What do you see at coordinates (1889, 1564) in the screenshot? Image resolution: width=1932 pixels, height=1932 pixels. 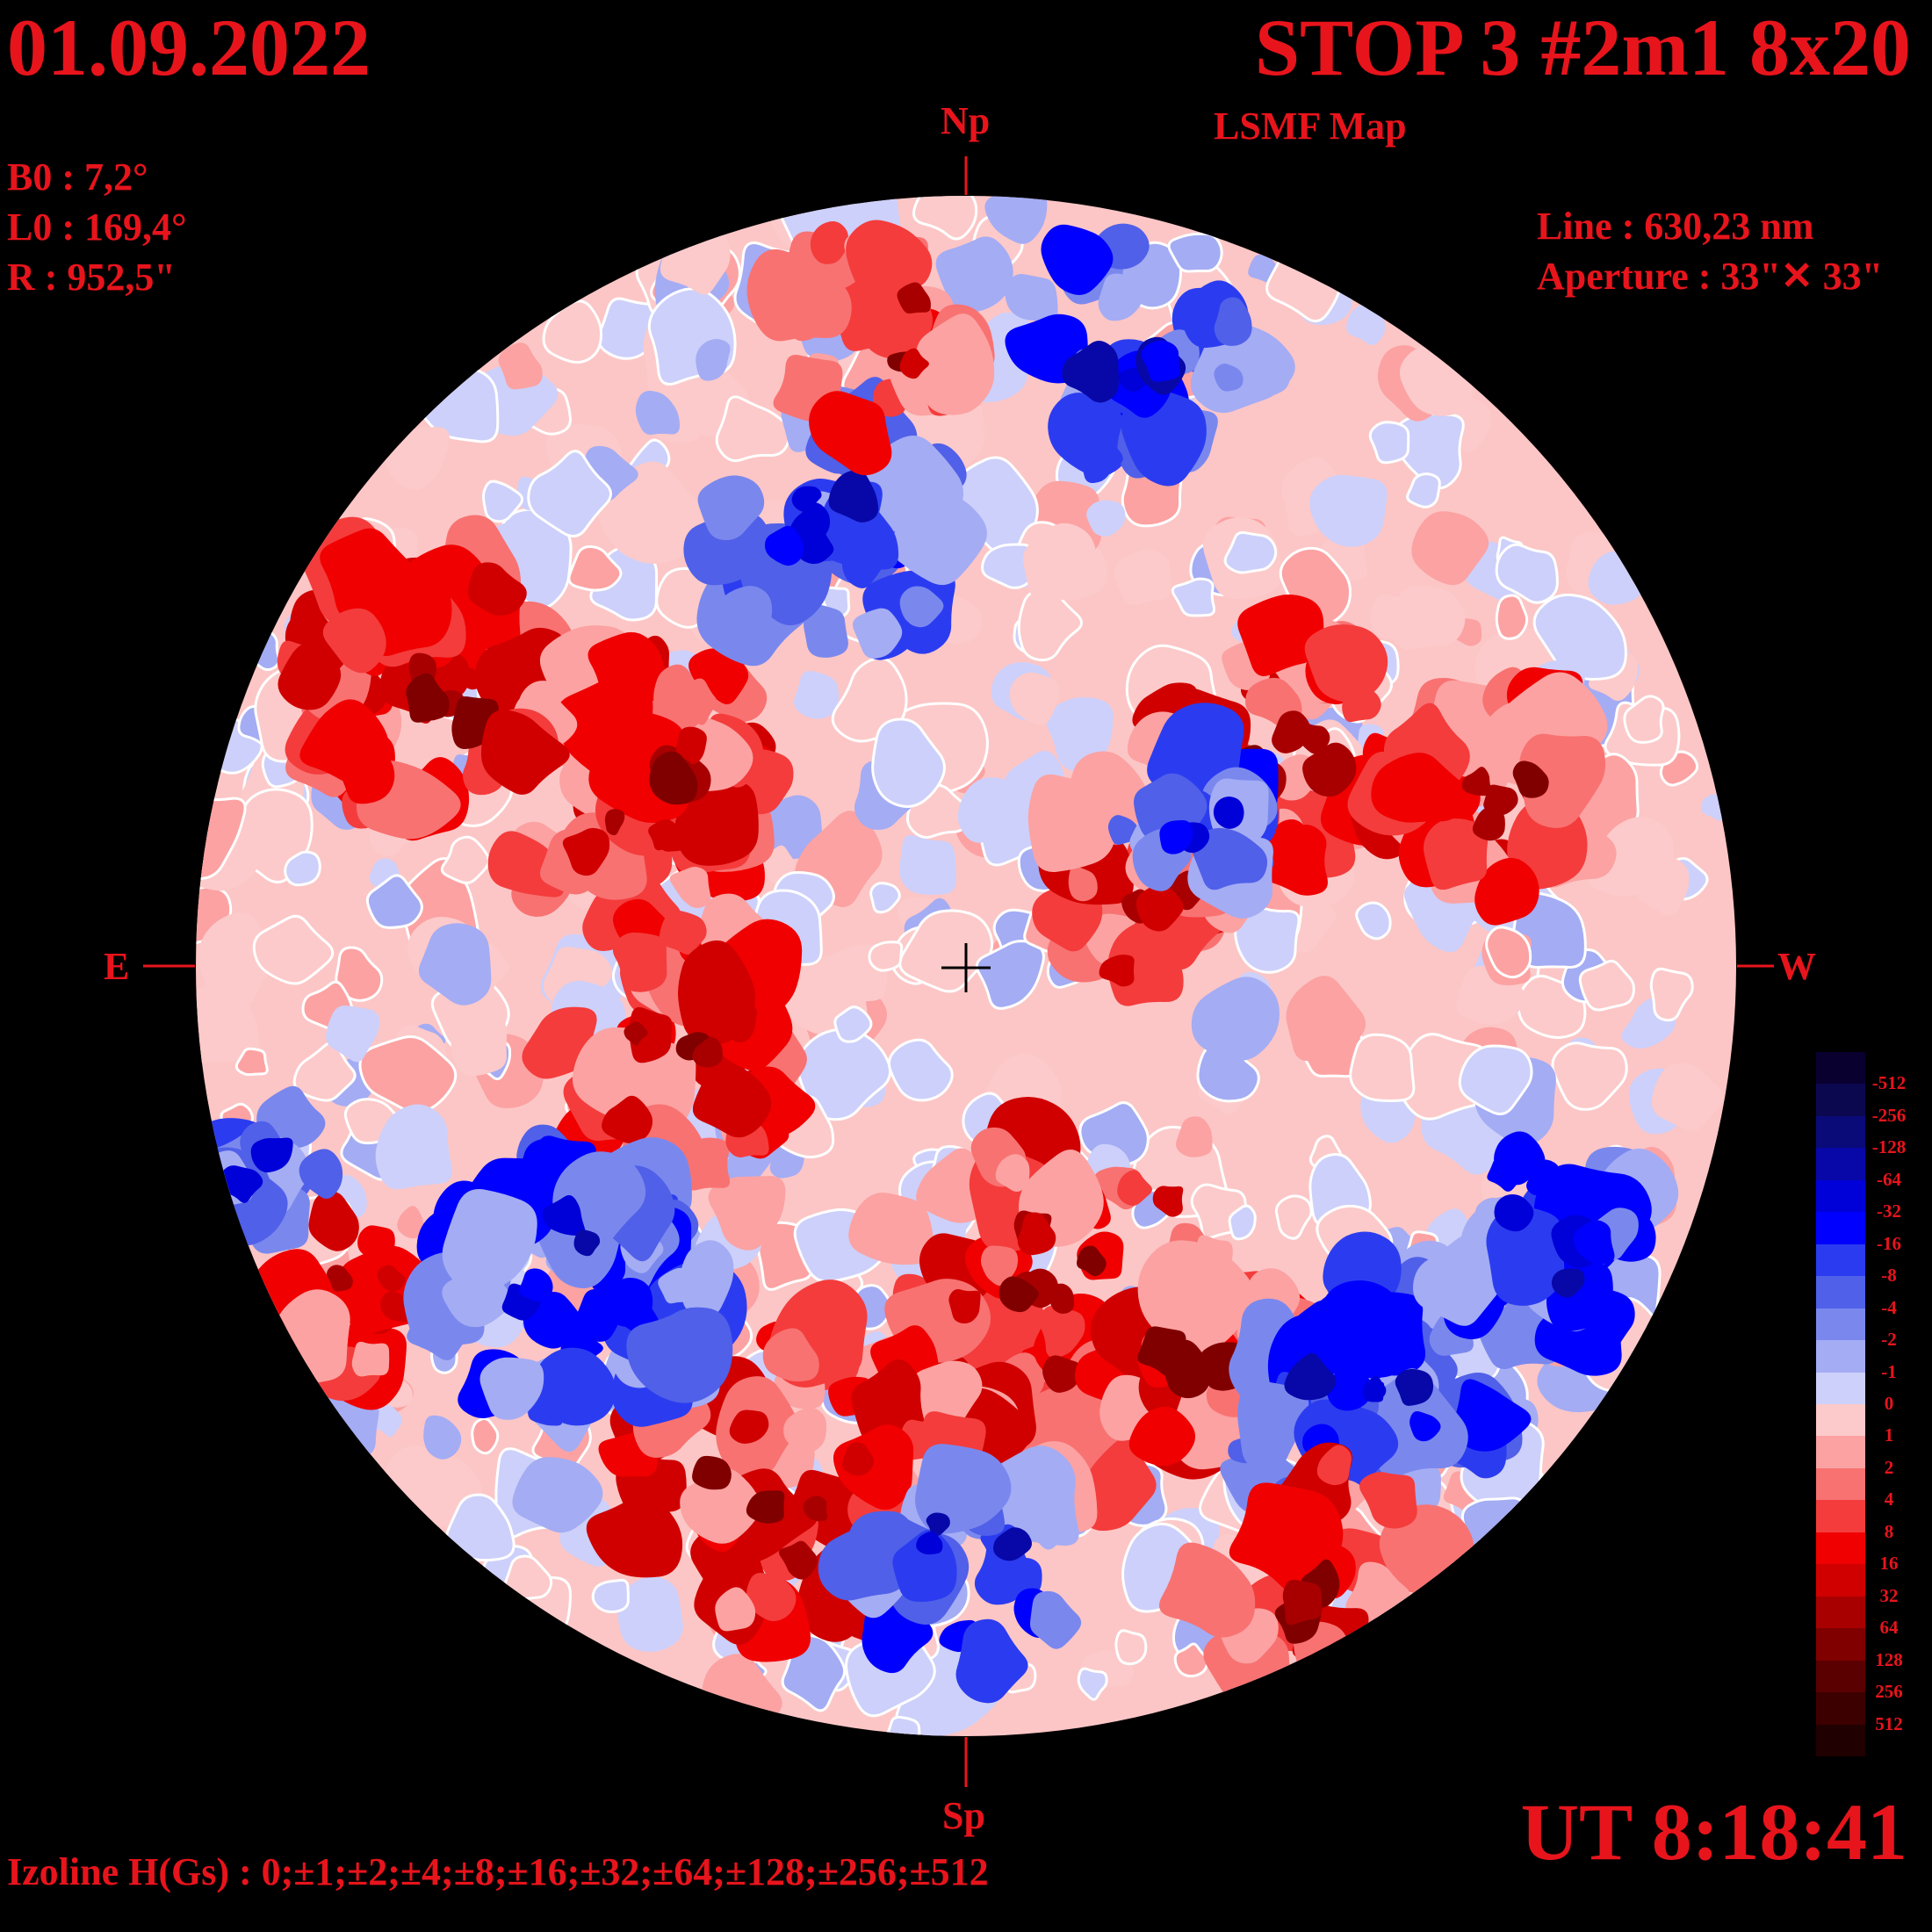 I see `scale-label: 16` at bounding box center [1889, 1564].